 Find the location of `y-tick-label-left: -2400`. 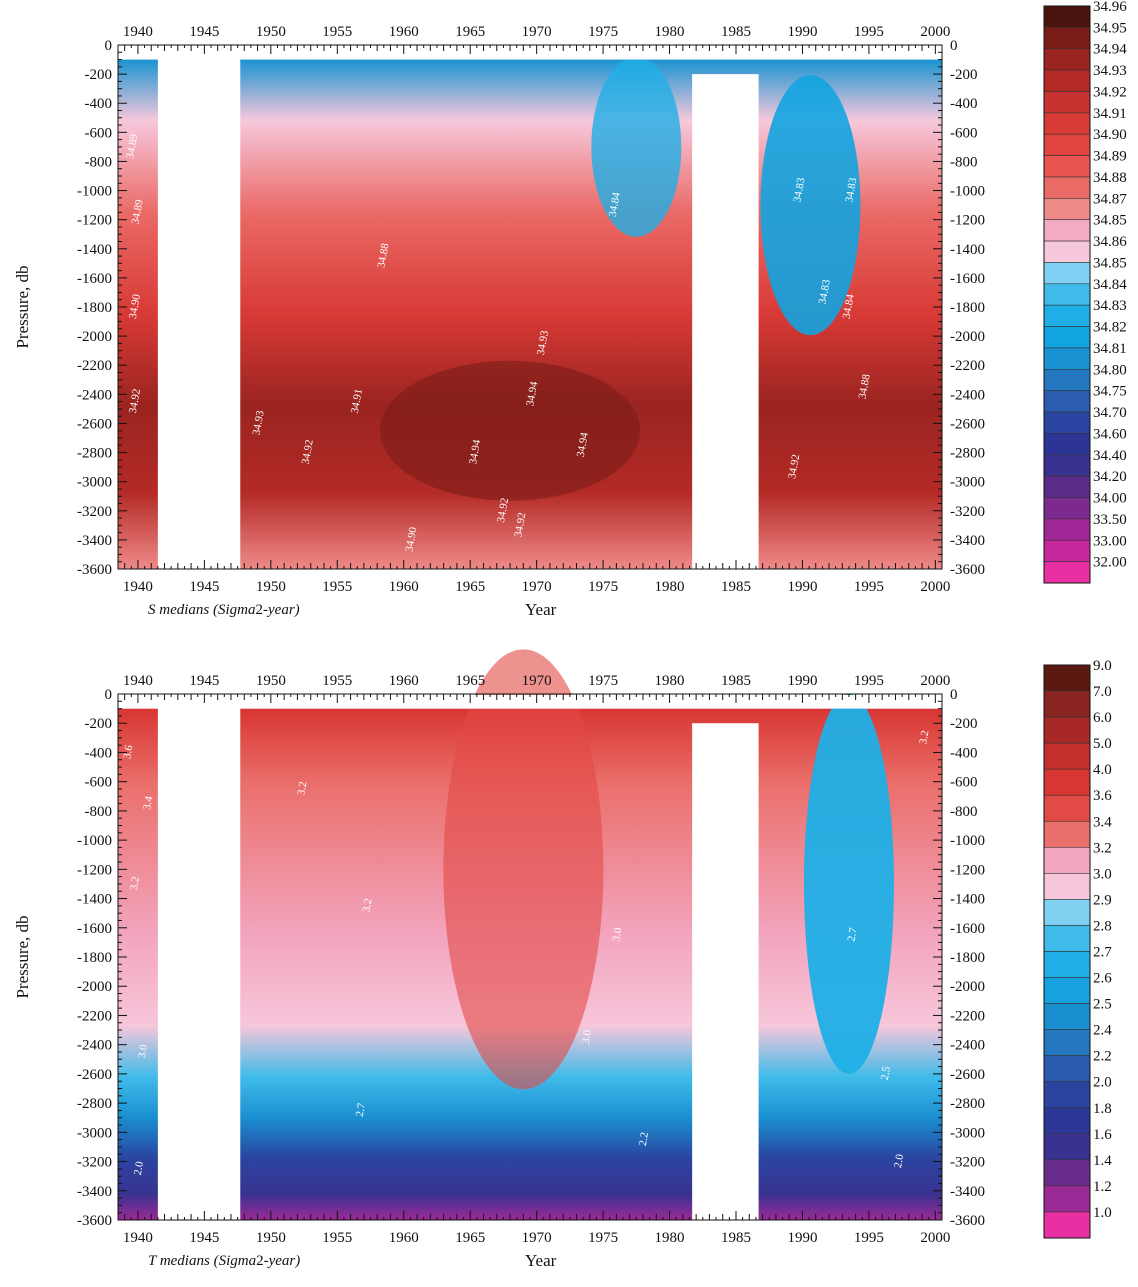

y-tick-label-left: -2400 is located at coordinates (94, 1046).